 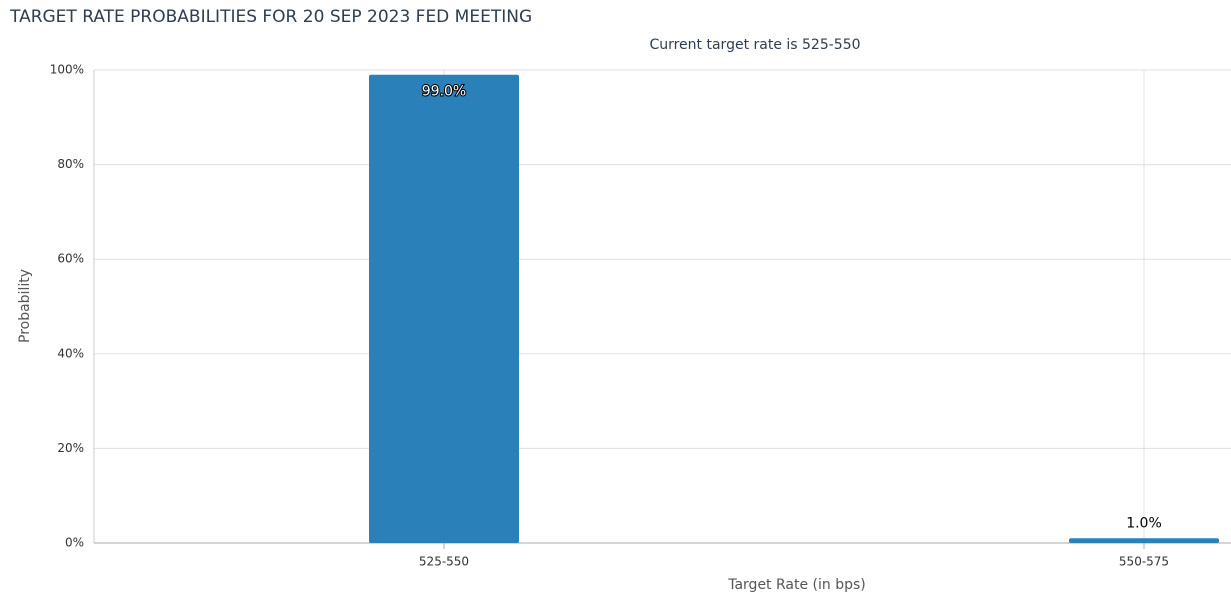 What do you see at coordinates (70, 164) in the screenshot?
I see `y-tick-label: 80%` at bounding box center [70, 164].